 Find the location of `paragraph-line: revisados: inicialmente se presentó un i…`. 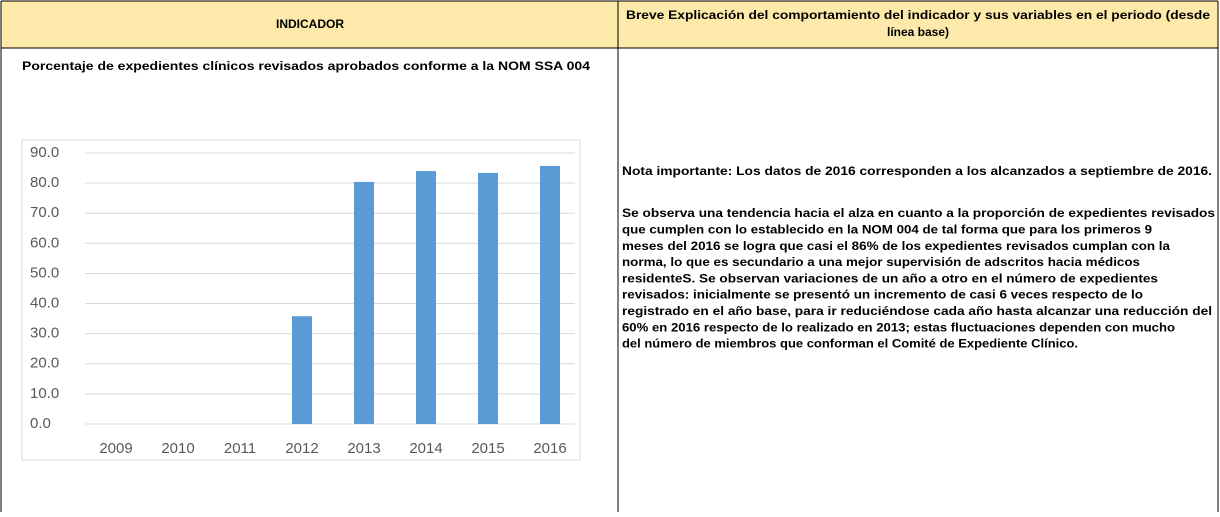

paragraph-line: revisados: inicialmente se presentó un i… is located at coordinates (882, 295).